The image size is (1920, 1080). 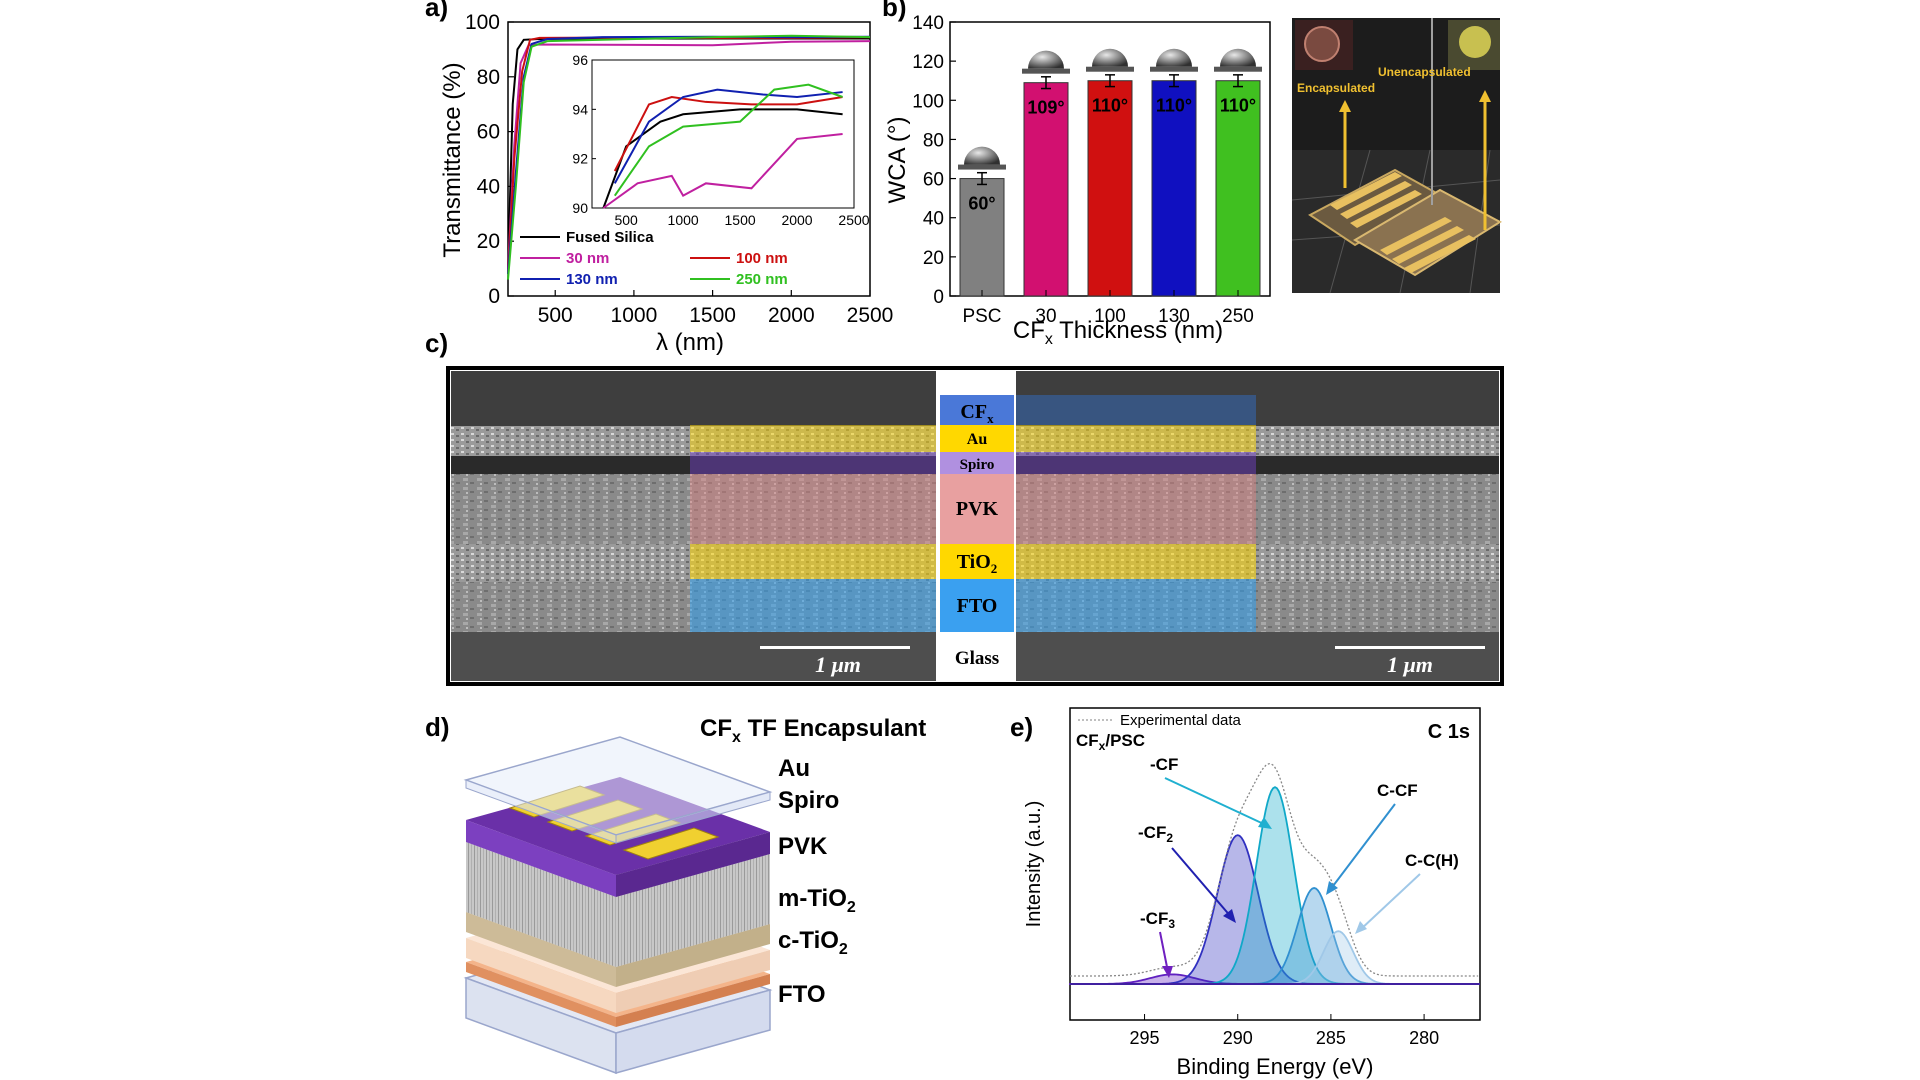 I want to click on panel-b-y-ticks: 0 20 40 60 80 100 120 140, so click(x=934, y=160).